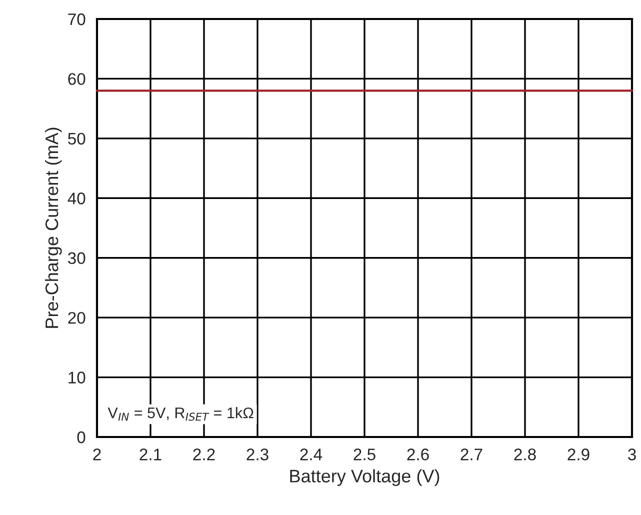 This screenshot has width=641, height=515. What do you see at coordinates (525, 454) in the screenshot?
I see `x-tick-label: 2.8` at bounding box center [525, 454].